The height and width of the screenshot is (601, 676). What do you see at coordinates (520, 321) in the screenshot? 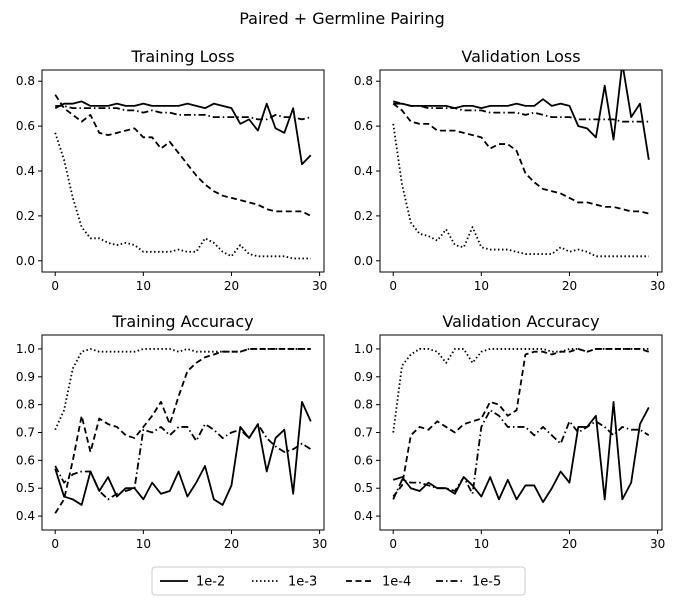
I see `panel-title: Validation Accuracy` at bounding box center [520, 321].